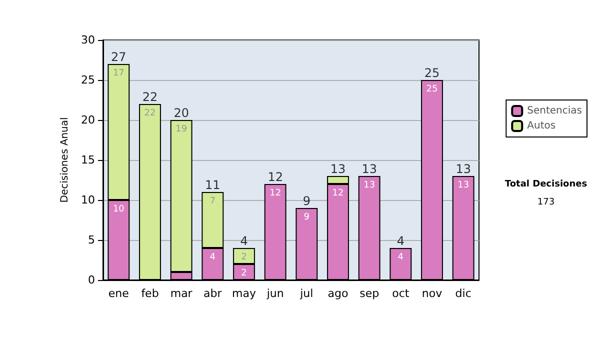 This screenshot has height=340, width=600. I want to click on data-label: 22, so click(150, 113).